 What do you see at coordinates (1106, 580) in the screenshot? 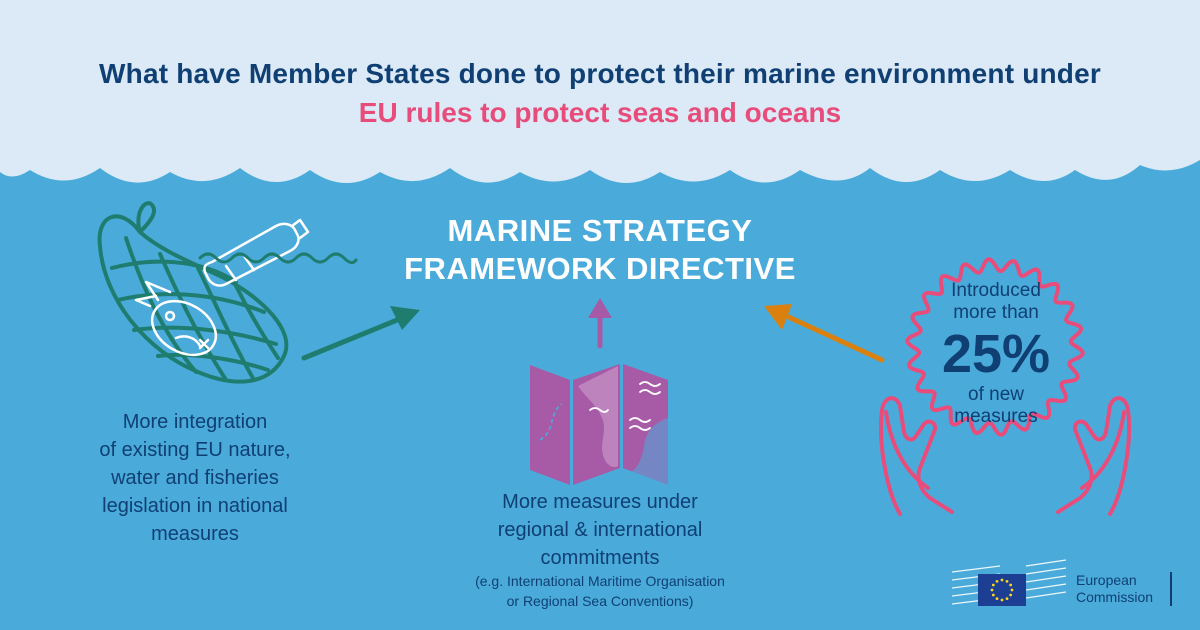
I see `logo-line1: European` at bounding box center [1106, 580].